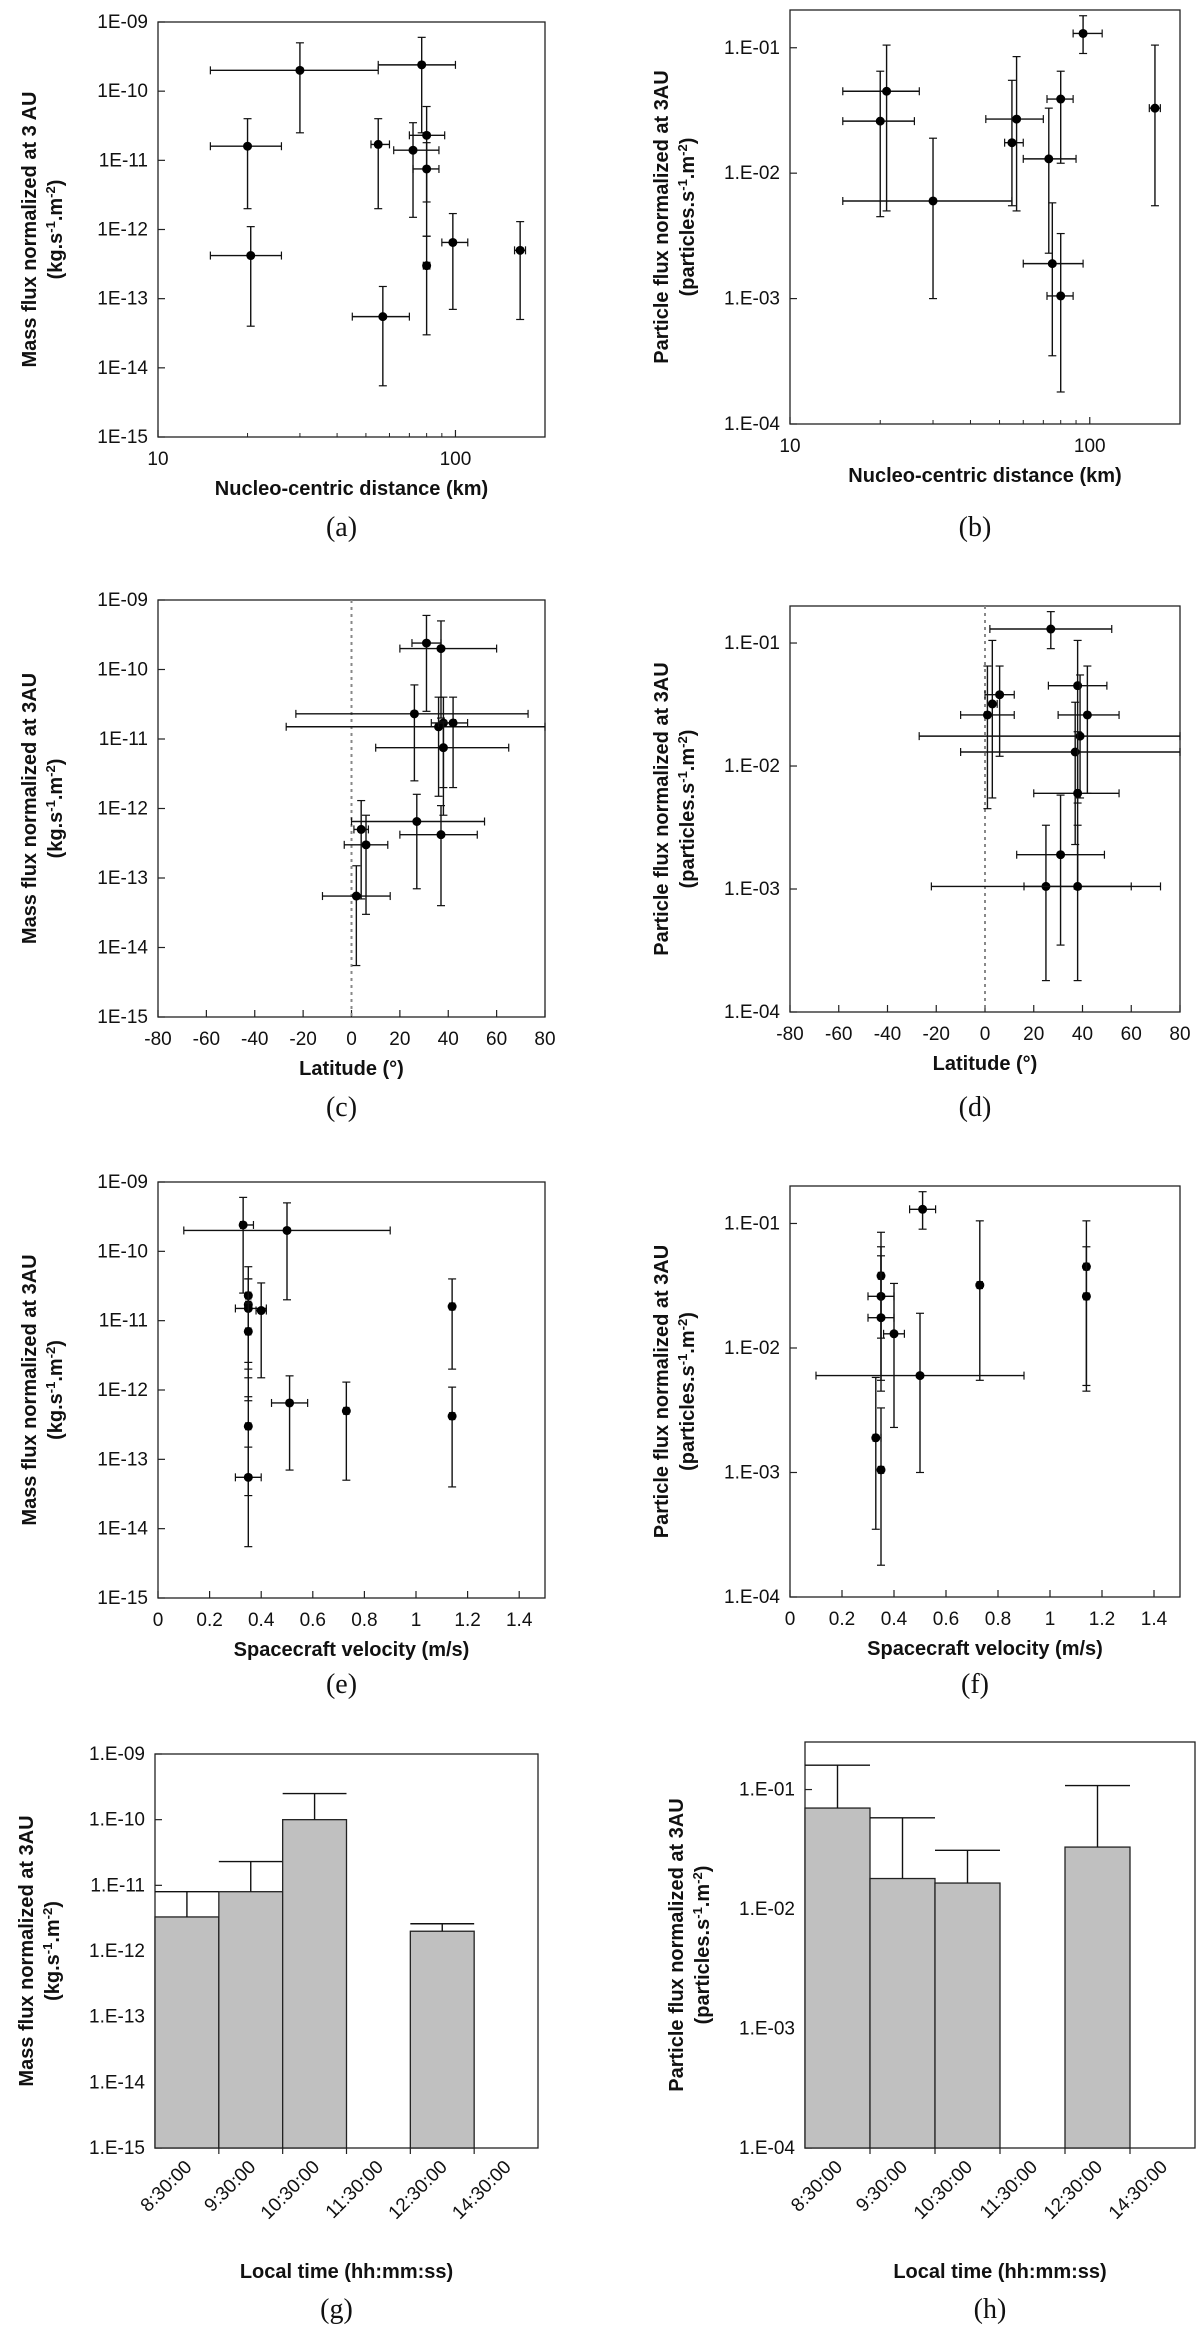  I want to click on y-tick-label: 1.E-09, so click(117, 1754).